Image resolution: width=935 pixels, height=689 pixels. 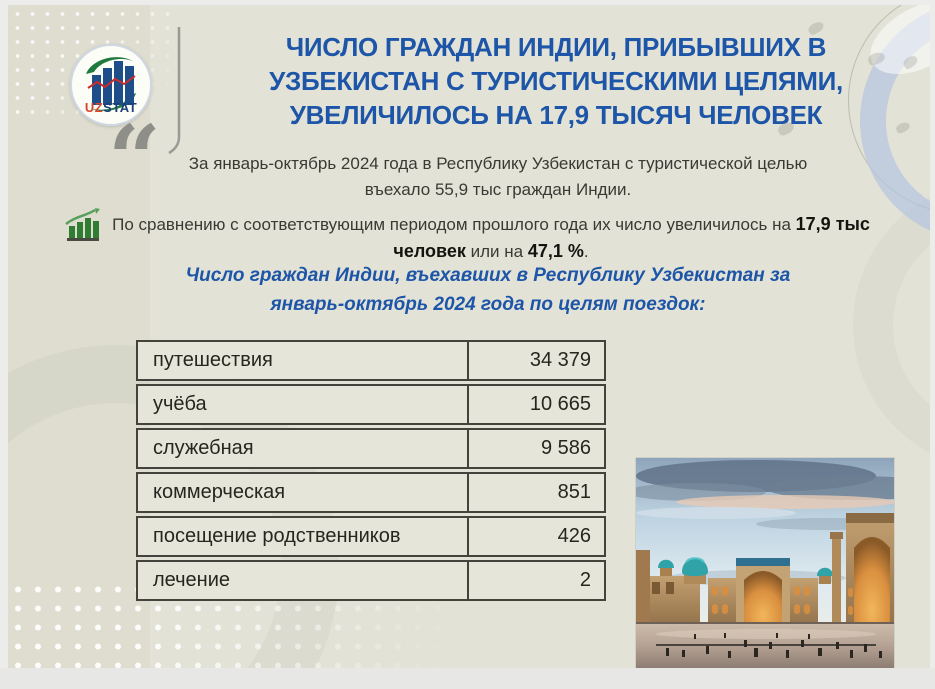 I want to click on table-row-value: 10 665, so click(x=560, y=404).